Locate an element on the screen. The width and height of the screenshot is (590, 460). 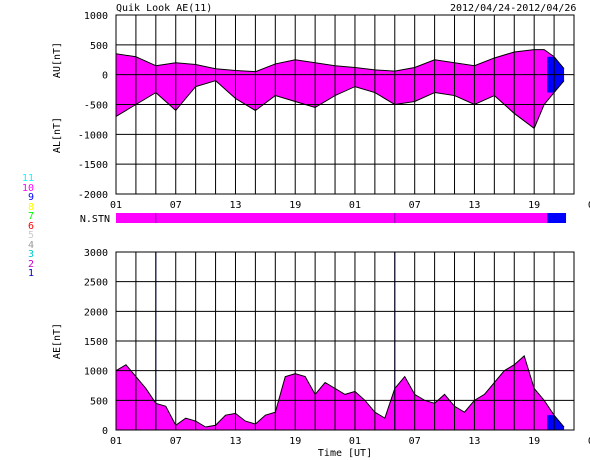
ae-area-end is located at coordinates (556, 422).